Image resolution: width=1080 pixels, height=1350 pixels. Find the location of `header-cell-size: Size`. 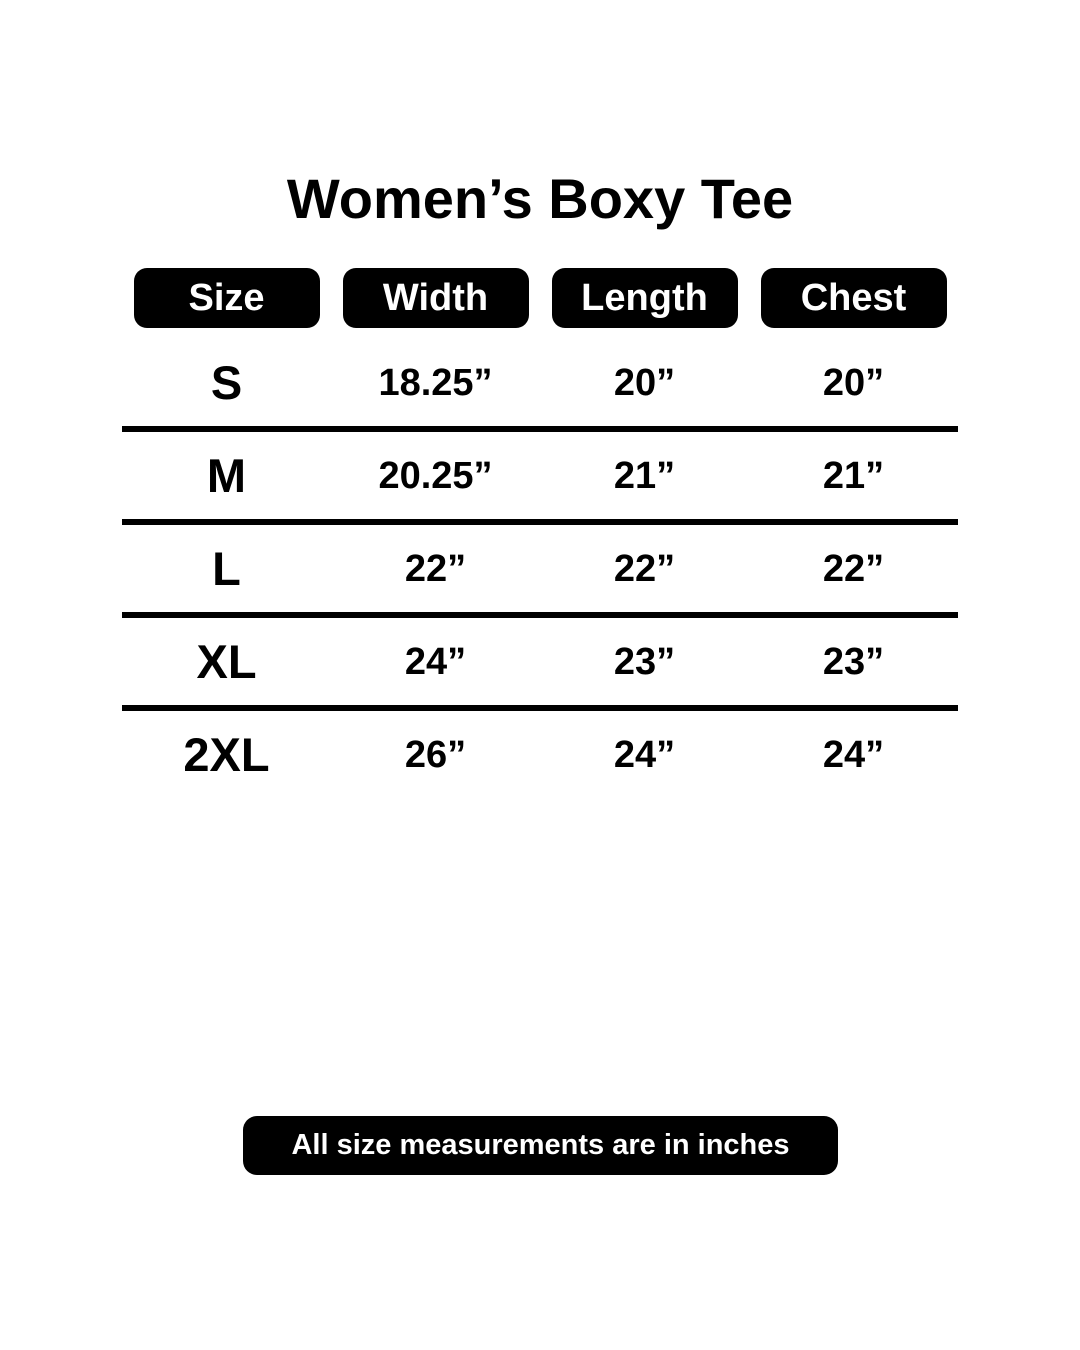

header-cell-size: Size is located at coordinates (226, 298).